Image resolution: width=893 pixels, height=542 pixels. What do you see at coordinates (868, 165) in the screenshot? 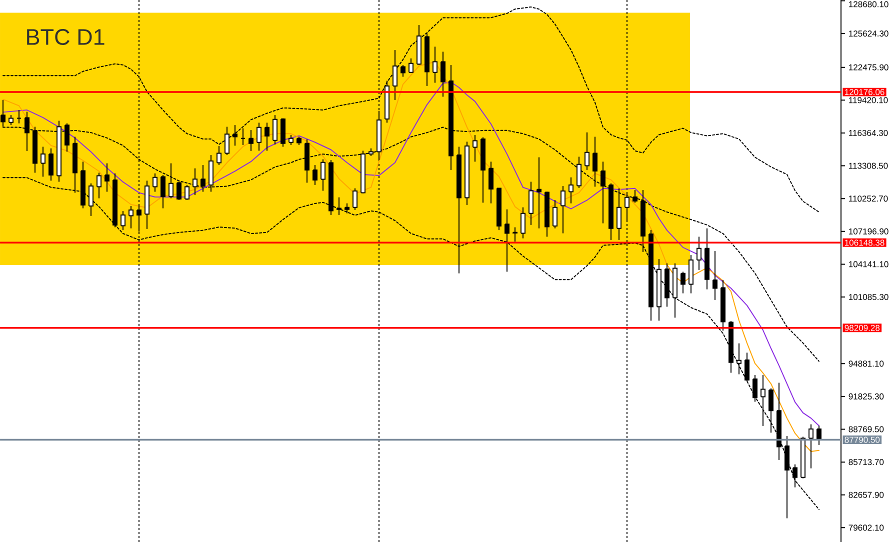
I see `y-tick-label: 113308.50` at bounding box center [868, 165].